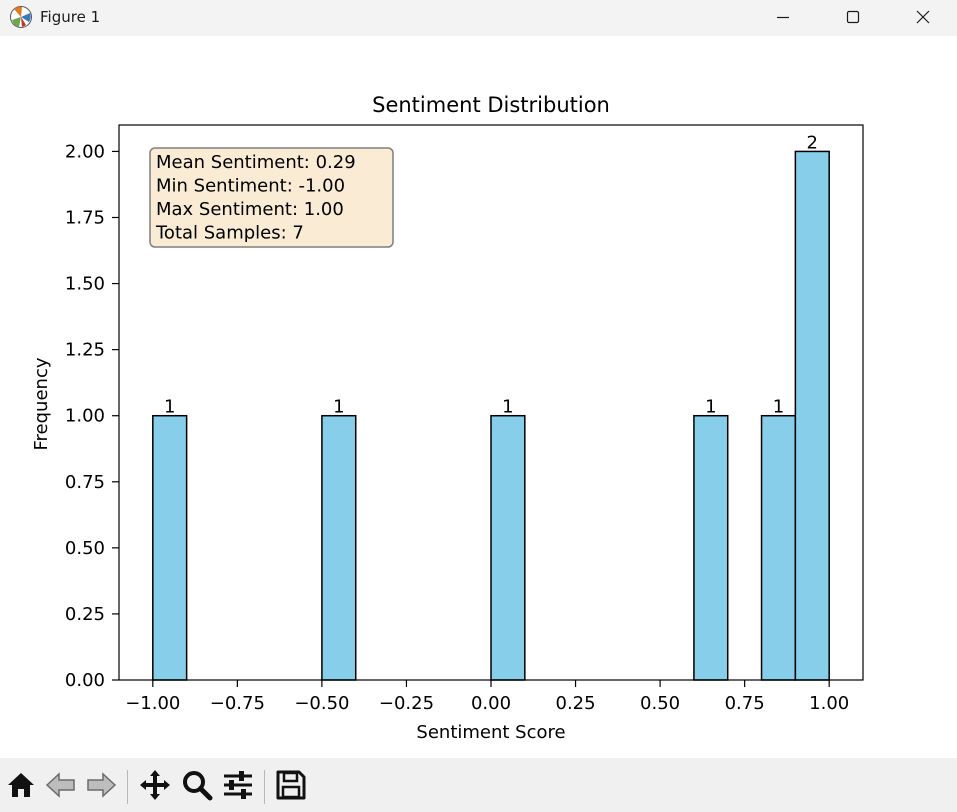 The height and width of the screenshot is (812, 957). I want to click on chart-title: Sentiment Distribution, so click(491, 105).